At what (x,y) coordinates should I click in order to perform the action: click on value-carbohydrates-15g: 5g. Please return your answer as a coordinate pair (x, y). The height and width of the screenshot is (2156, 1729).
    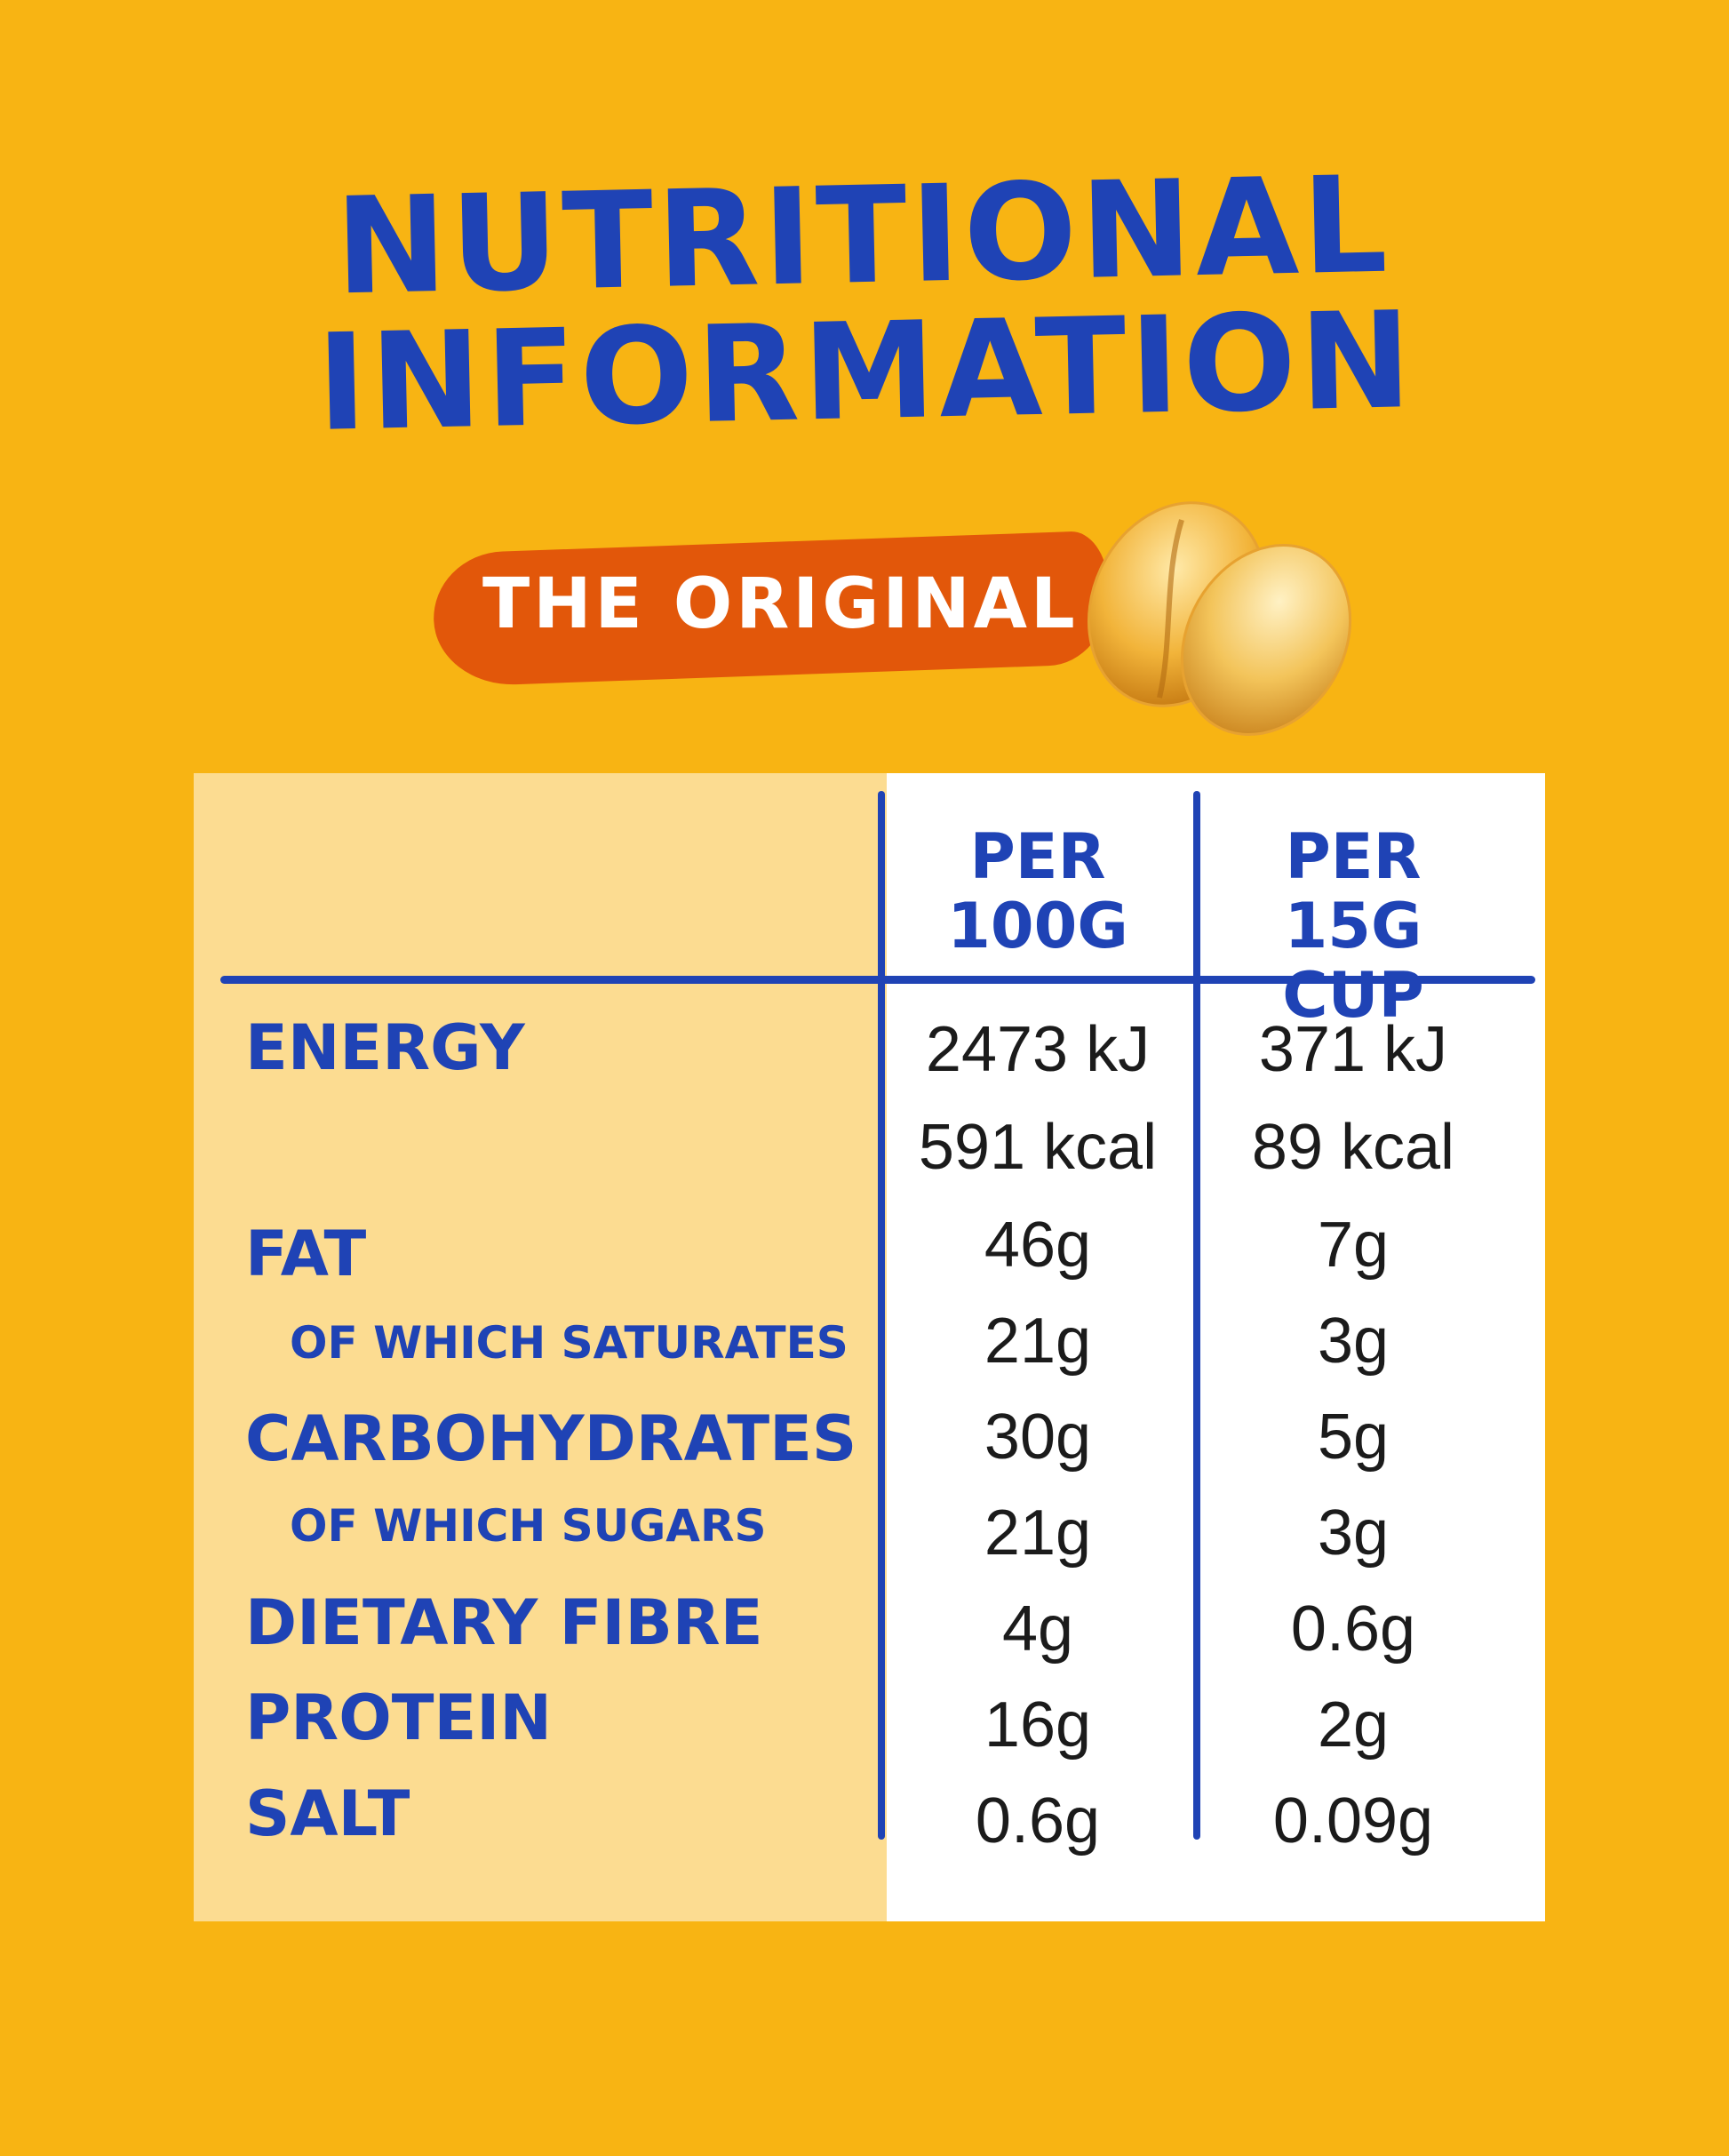
    Looking at the image, I should click on (1353, 1437).